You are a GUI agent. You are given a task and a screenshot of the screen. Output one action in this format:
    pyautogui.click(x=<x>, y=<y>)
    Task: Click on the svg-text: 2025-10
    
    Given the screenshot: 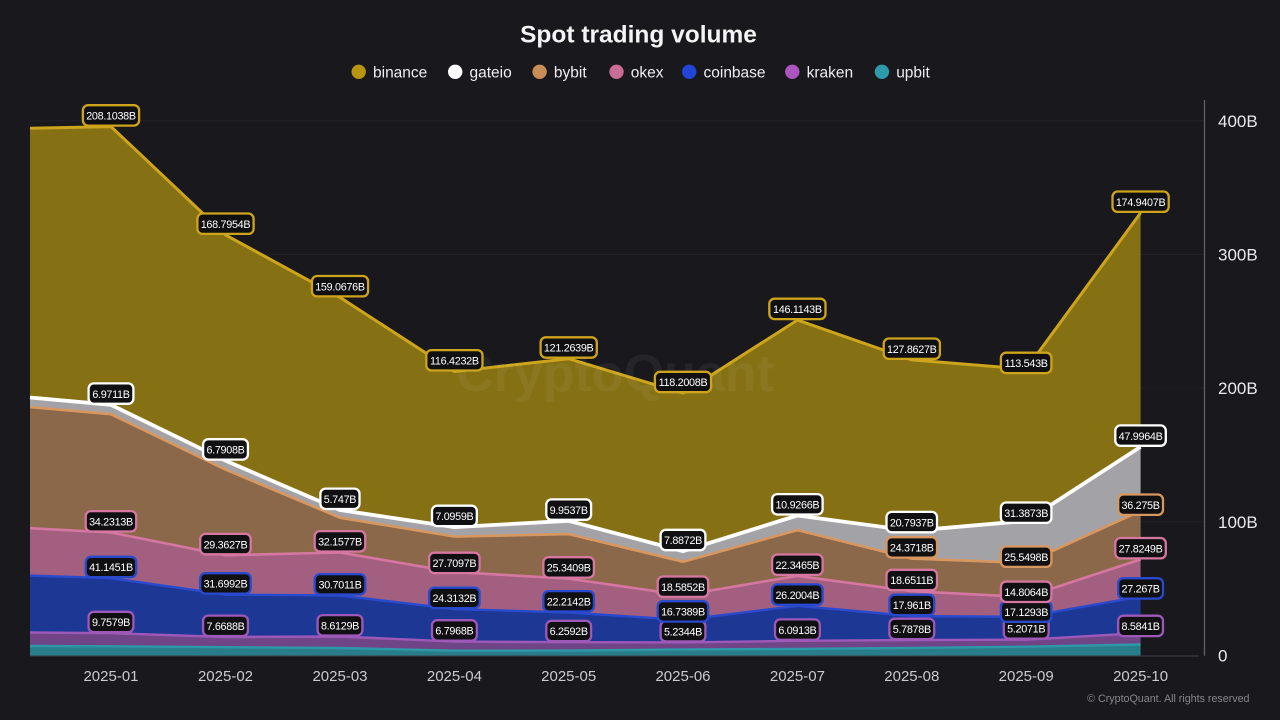 What is the action you would take?
    pyautogui.click(x=1140, y=676)
    